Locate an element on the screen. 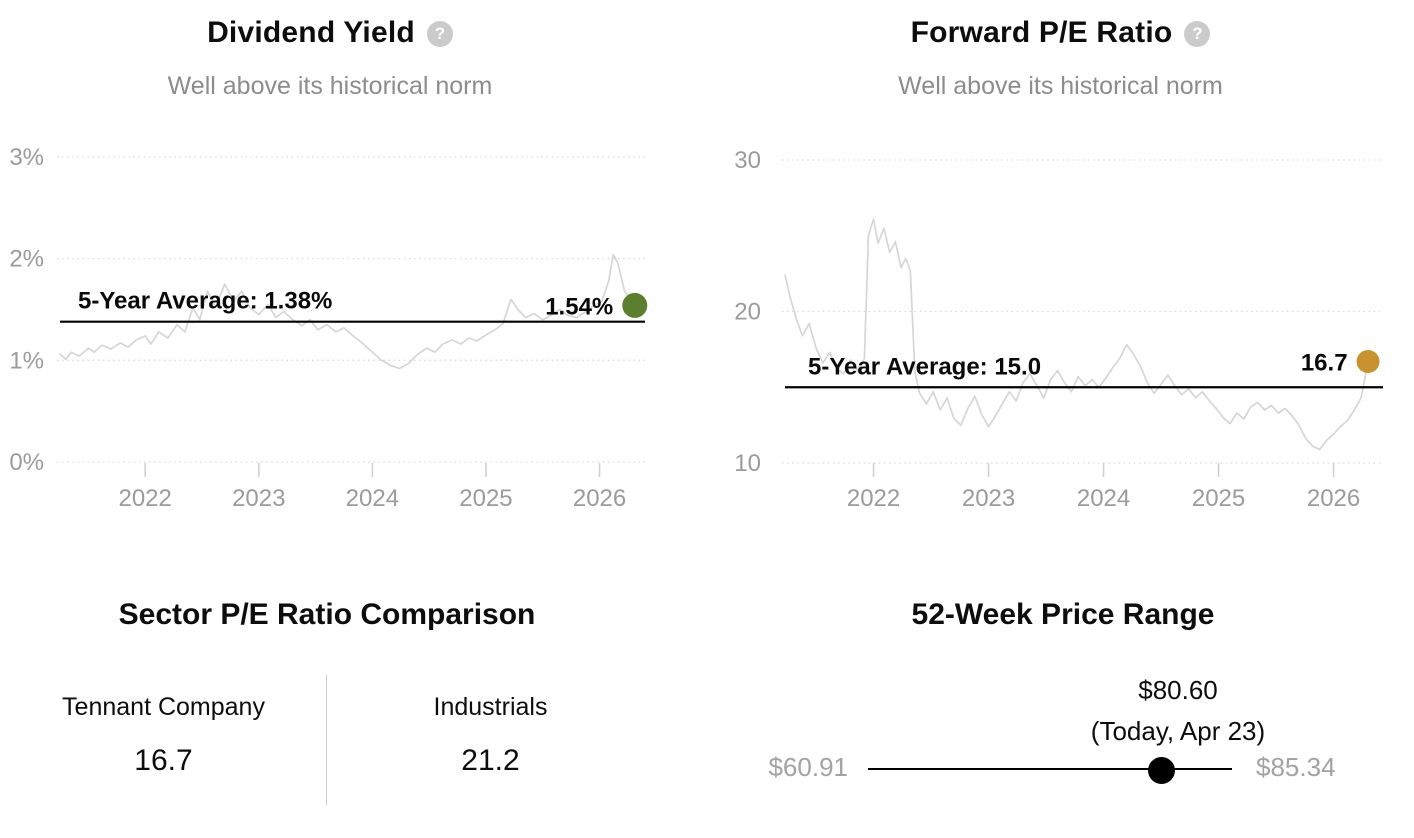 The image size is (1414, 838). sector-name-label: Industrials is located at coordinates (490, 707).